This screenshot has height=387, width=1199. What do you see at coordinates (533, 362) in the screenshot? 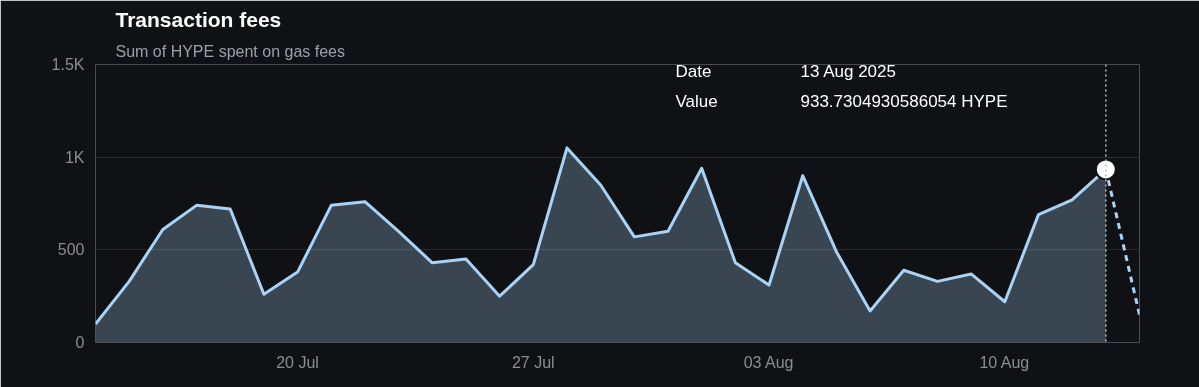
I see `x-tick-label: 27 Jul` at bounding box center [533, 362].